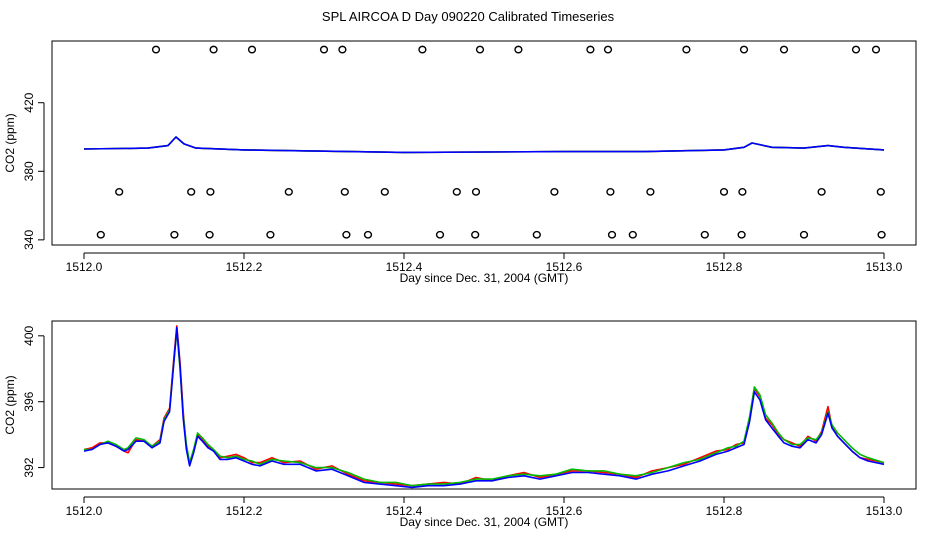  I want to click on series-line-blue, so click(484, 145).